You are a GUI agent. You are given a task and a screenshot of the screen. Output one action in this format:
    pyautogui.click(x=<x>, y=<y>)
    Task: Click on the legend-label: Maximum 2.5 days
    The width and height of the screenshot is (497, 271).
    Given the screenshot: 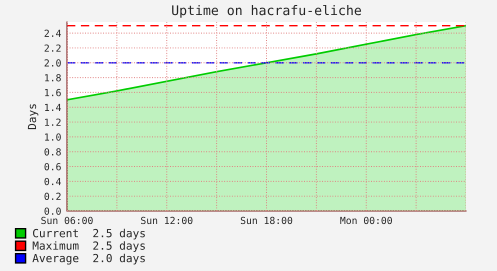 What is the action you would take?
    pyautogui.click(x=88, y=246)
    